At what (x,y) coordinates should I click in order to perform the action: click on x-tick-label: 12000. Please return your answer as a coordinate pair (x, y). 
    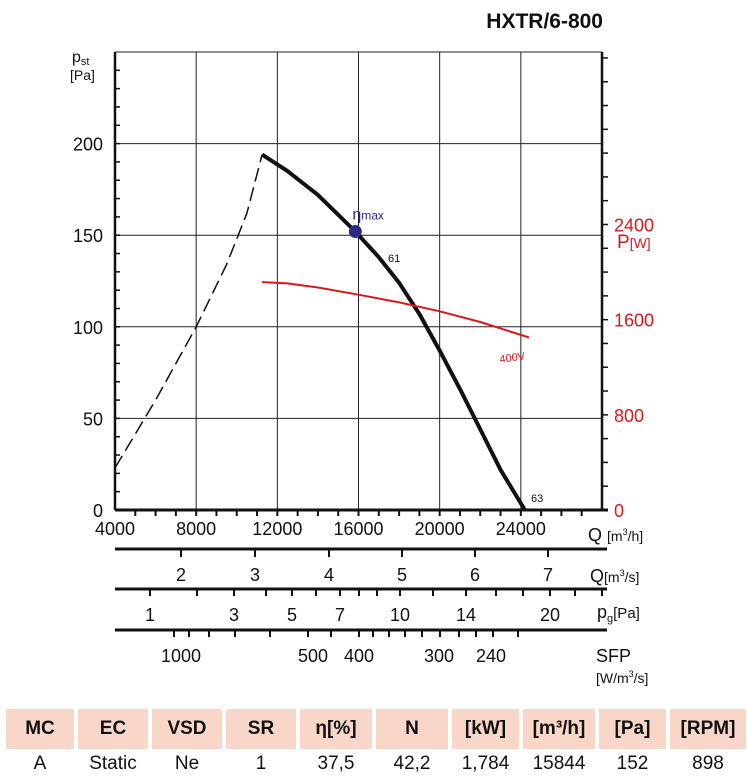
    Looking at the image, I should click on (277, 529).